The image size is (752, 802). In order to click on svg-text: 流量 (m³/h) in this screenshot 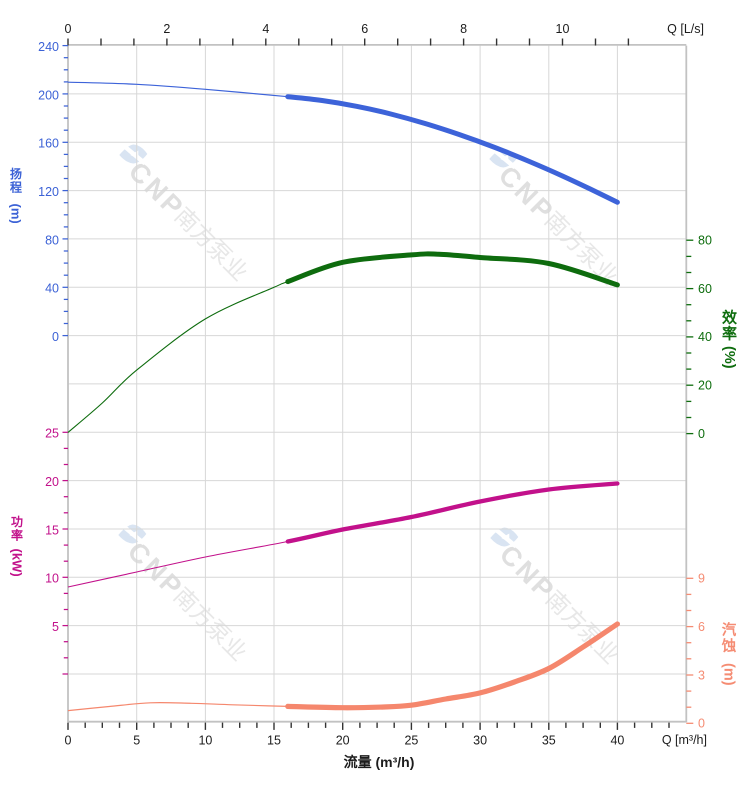, I will do `click(379, 762)`.